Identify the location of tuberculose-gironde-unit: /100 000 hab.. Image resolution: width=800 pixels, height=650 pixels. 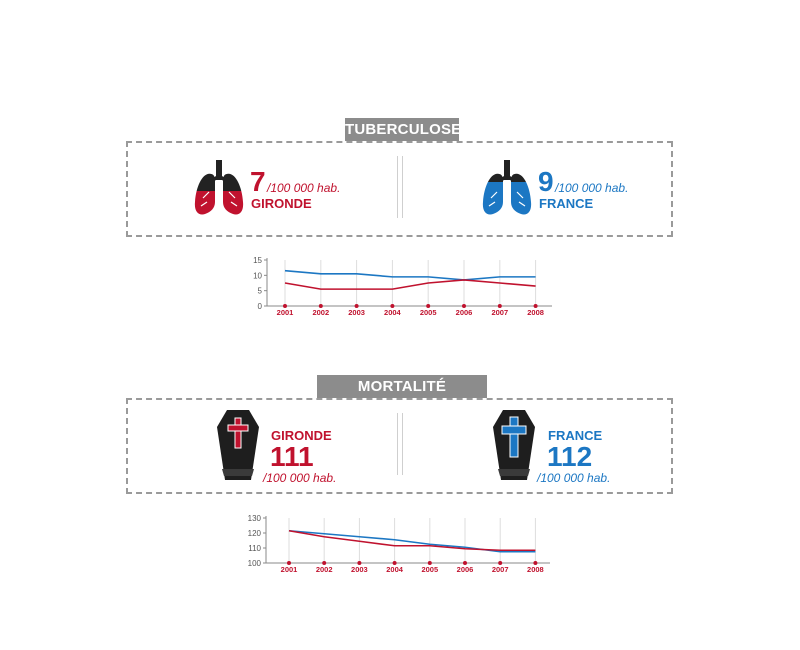
(304, 188).